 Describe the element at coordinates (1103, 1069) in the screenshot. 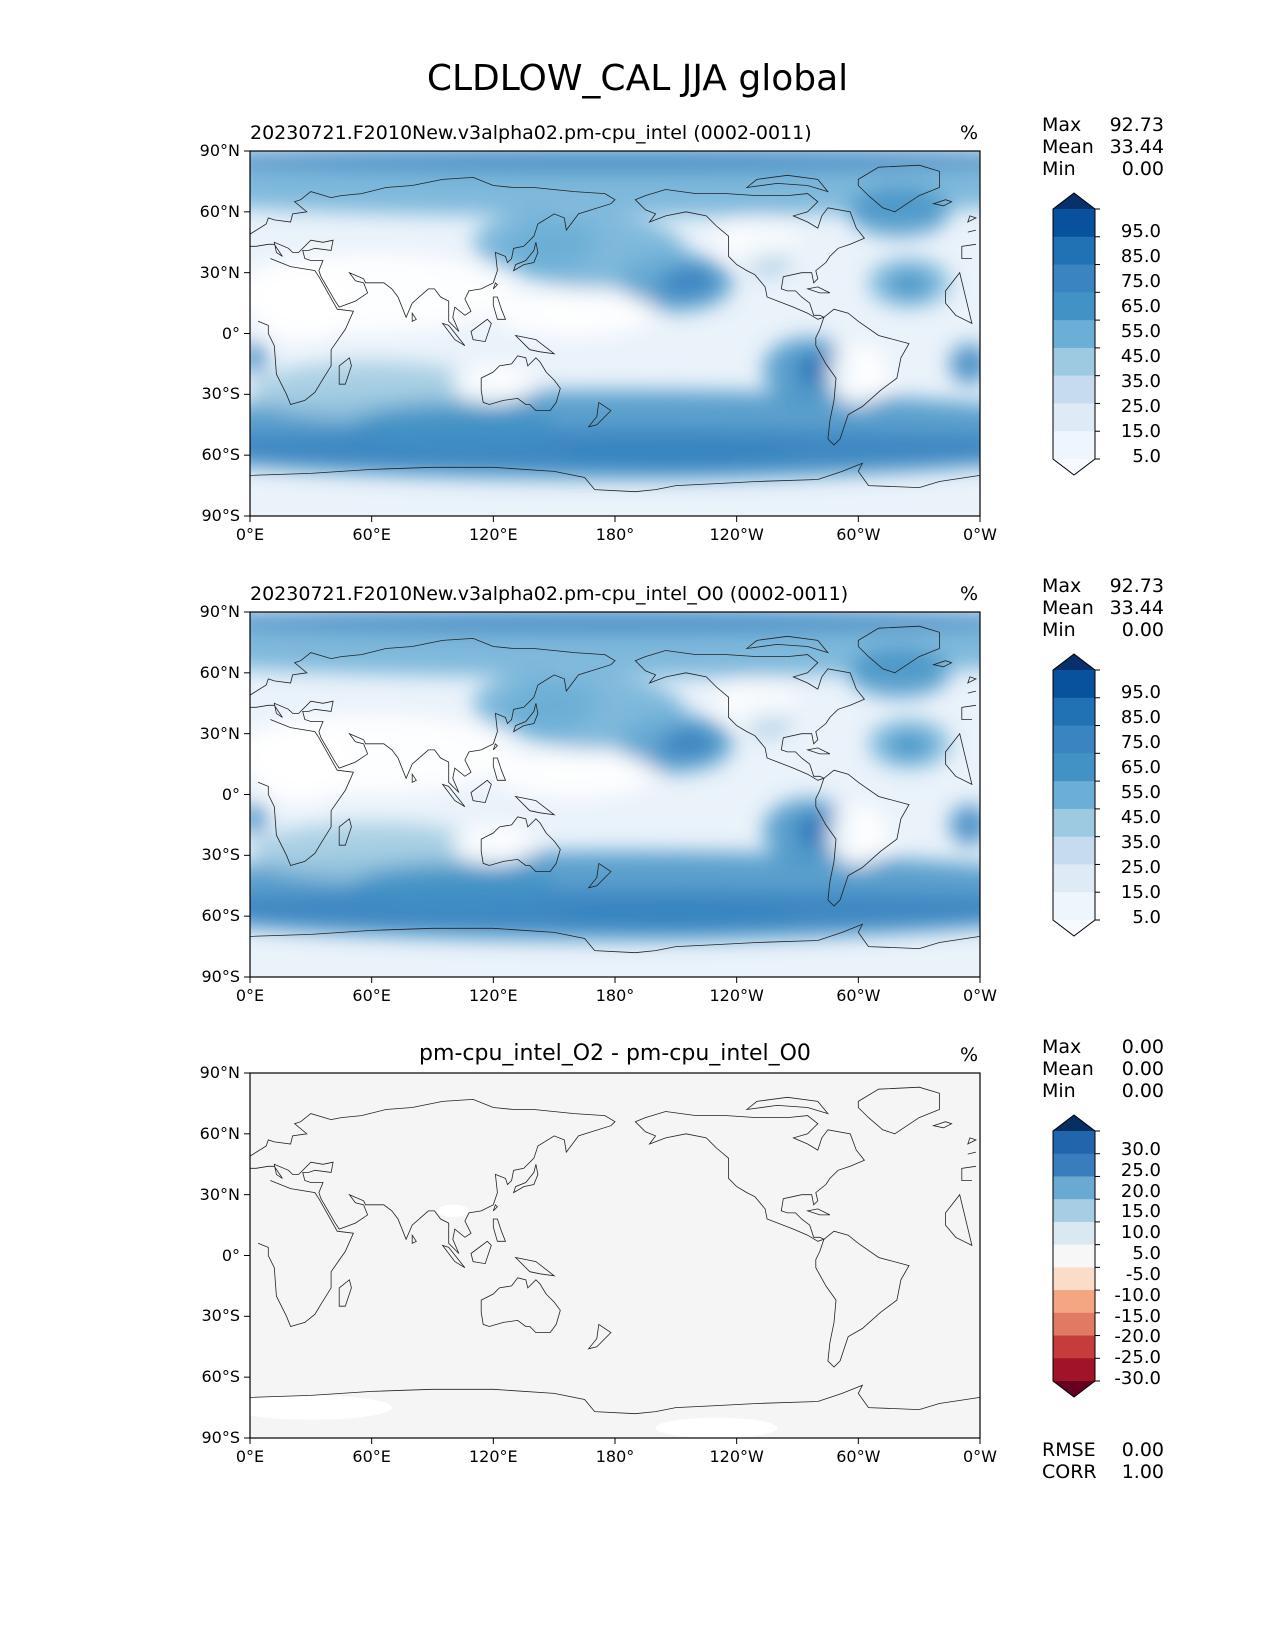

I see `panel-3-stat-mean: Mean 0.00` at that location.